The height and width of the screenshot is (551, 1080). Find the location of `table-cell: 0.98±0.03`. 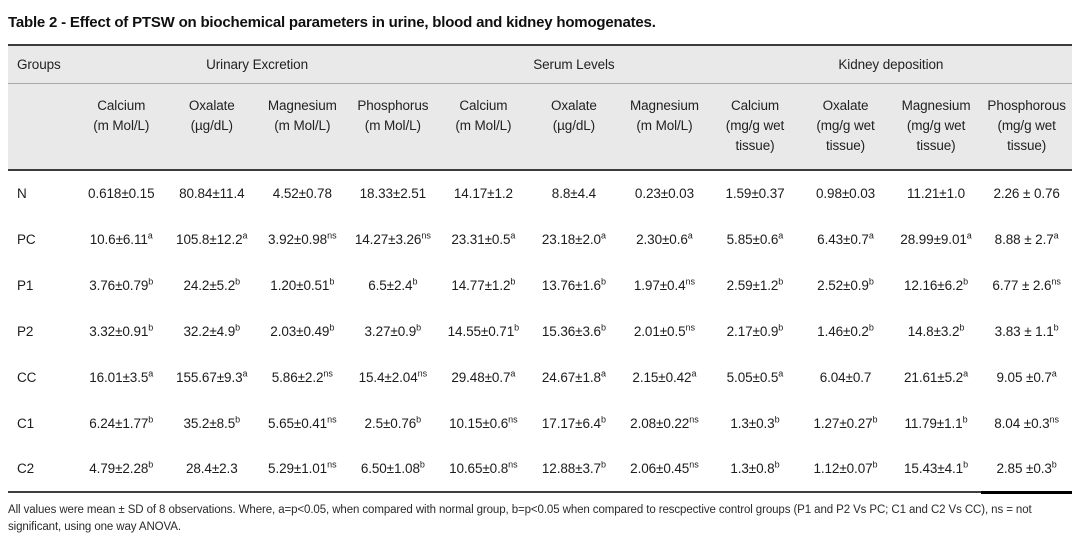

table-cell: 0.98±0.03 is located at coordinates (845, 193).